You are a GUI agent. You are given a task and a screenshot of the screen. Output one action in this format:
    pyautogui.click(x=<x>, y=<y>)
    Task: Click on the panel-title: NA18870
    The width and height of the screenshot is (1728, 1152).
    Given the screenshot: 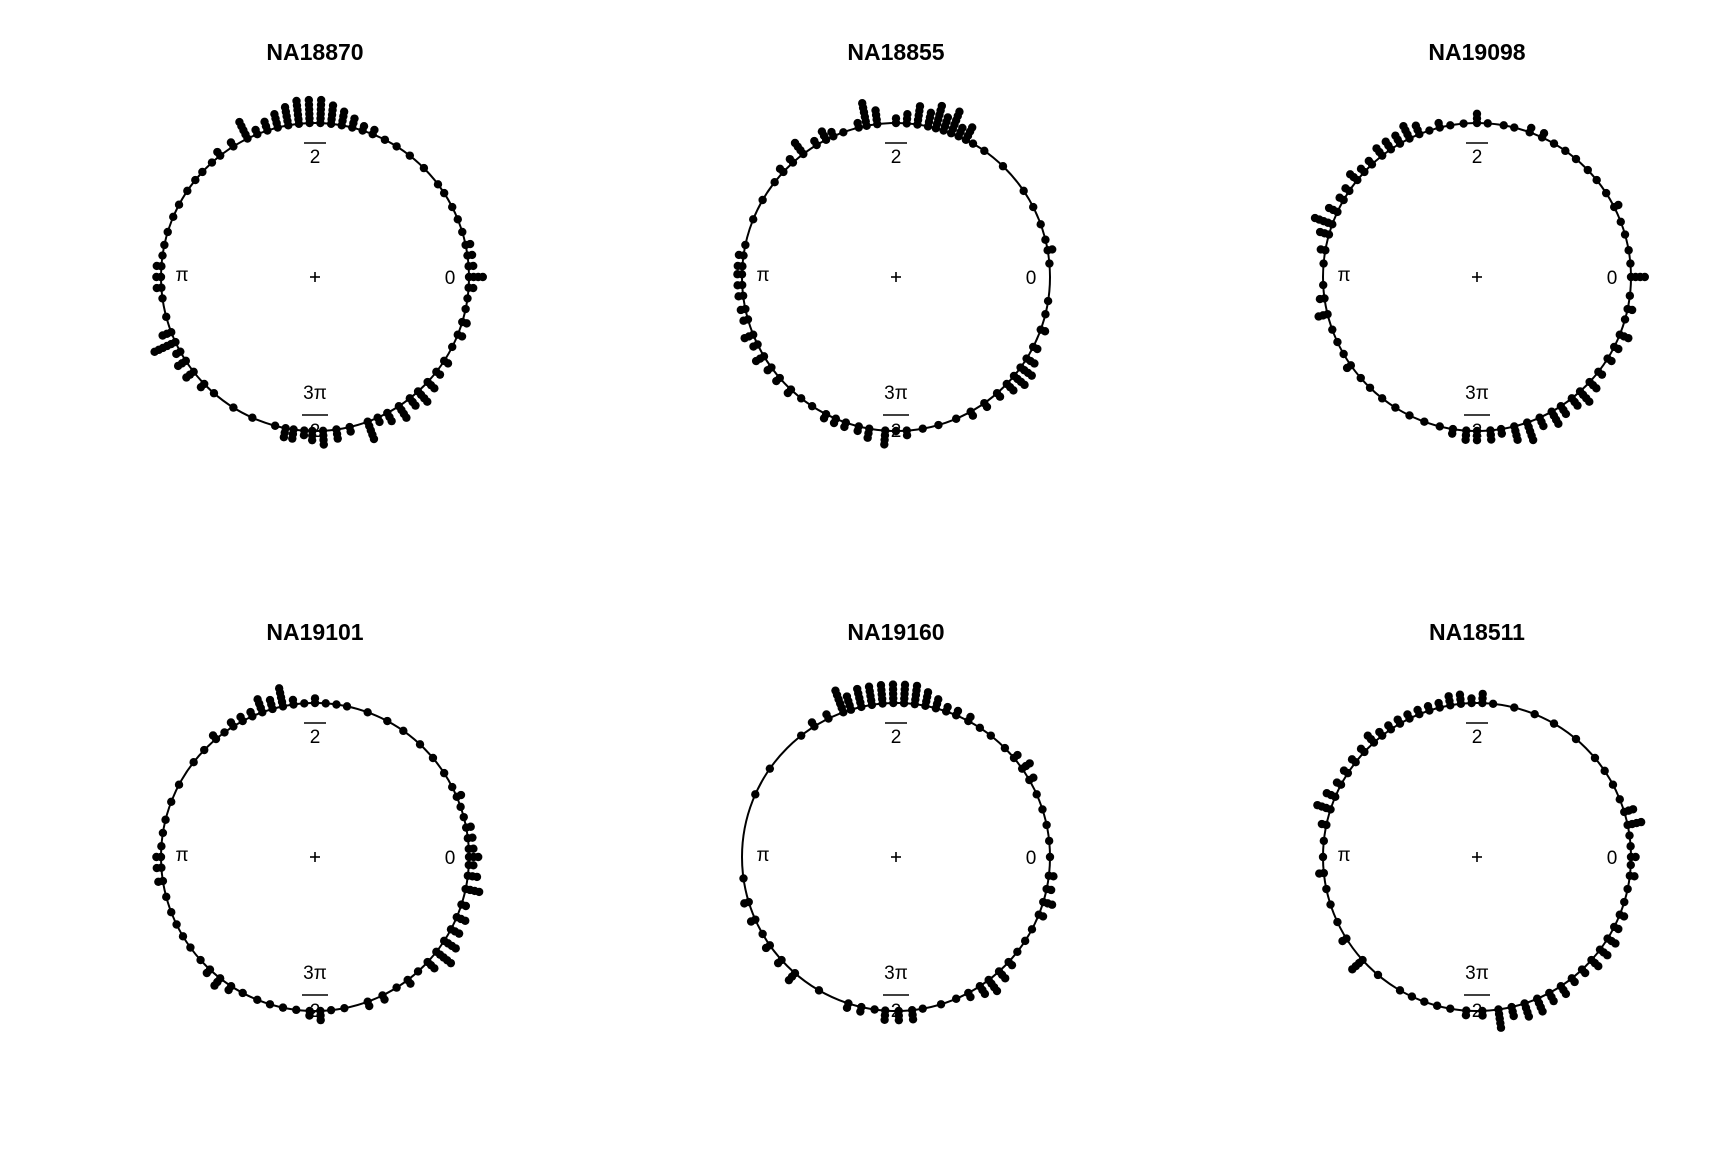 What is the action you would take?
    pyautogui.click(x=314, y=52)
    